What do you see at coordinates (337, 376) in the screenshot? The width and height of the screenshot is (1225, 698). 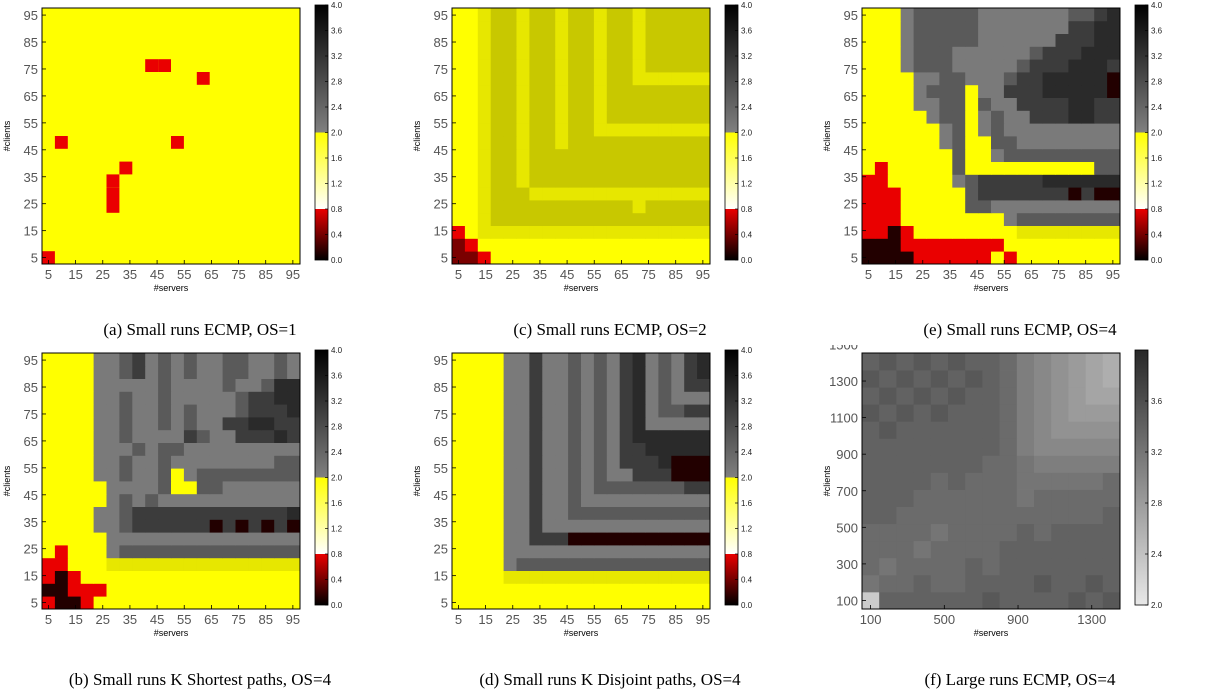 I see `colorbar-tick-label: 3.6` at bounding box center [337, 376].